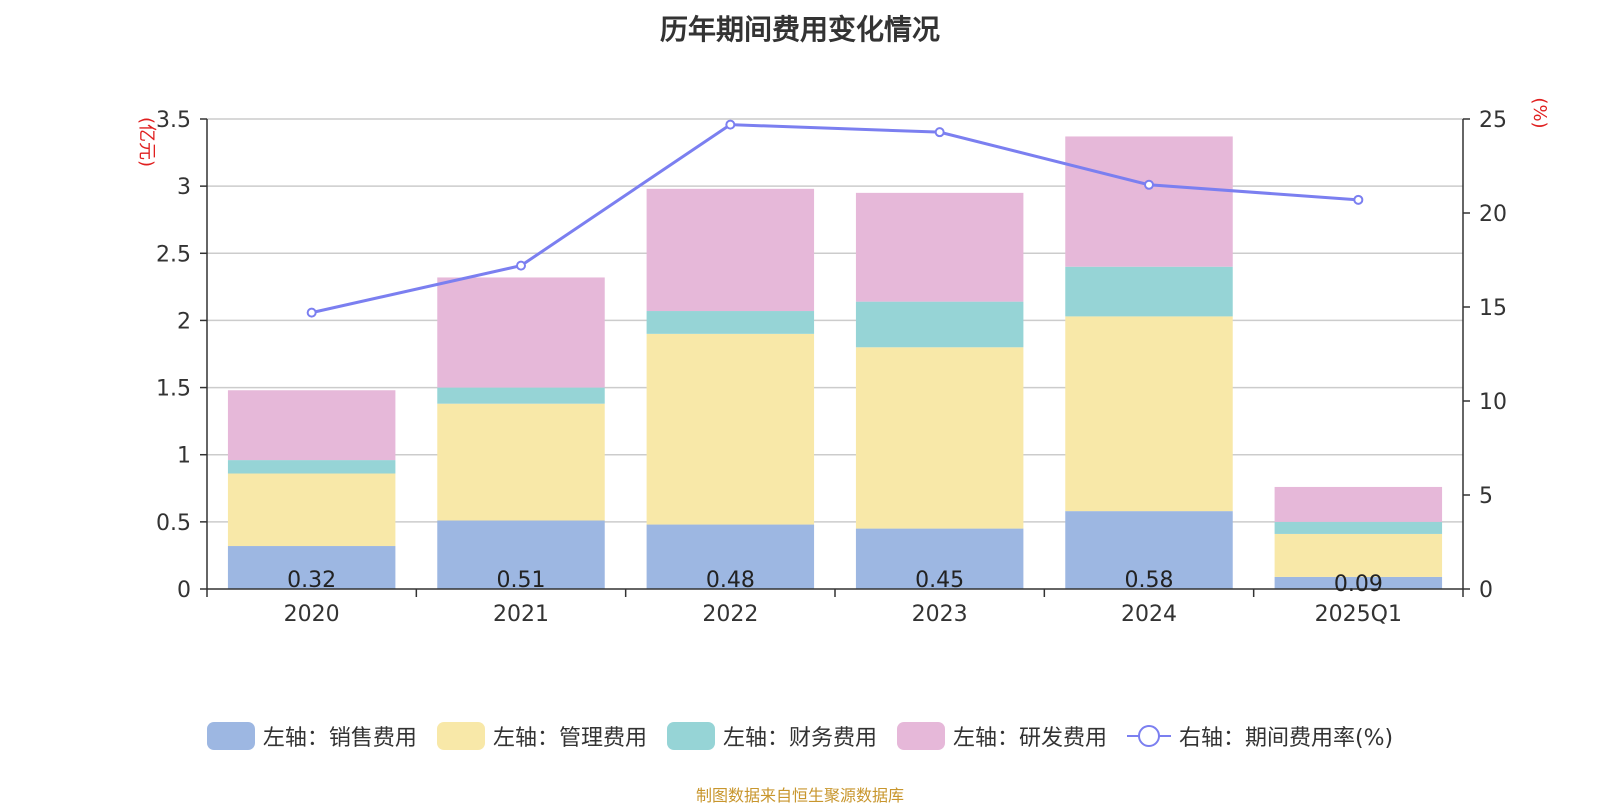  Describe the element at coordinates (1286, 738) in the screenshot. I see `legend-label-expense-ratio: 右轴：期间费用率(%)` at that location.